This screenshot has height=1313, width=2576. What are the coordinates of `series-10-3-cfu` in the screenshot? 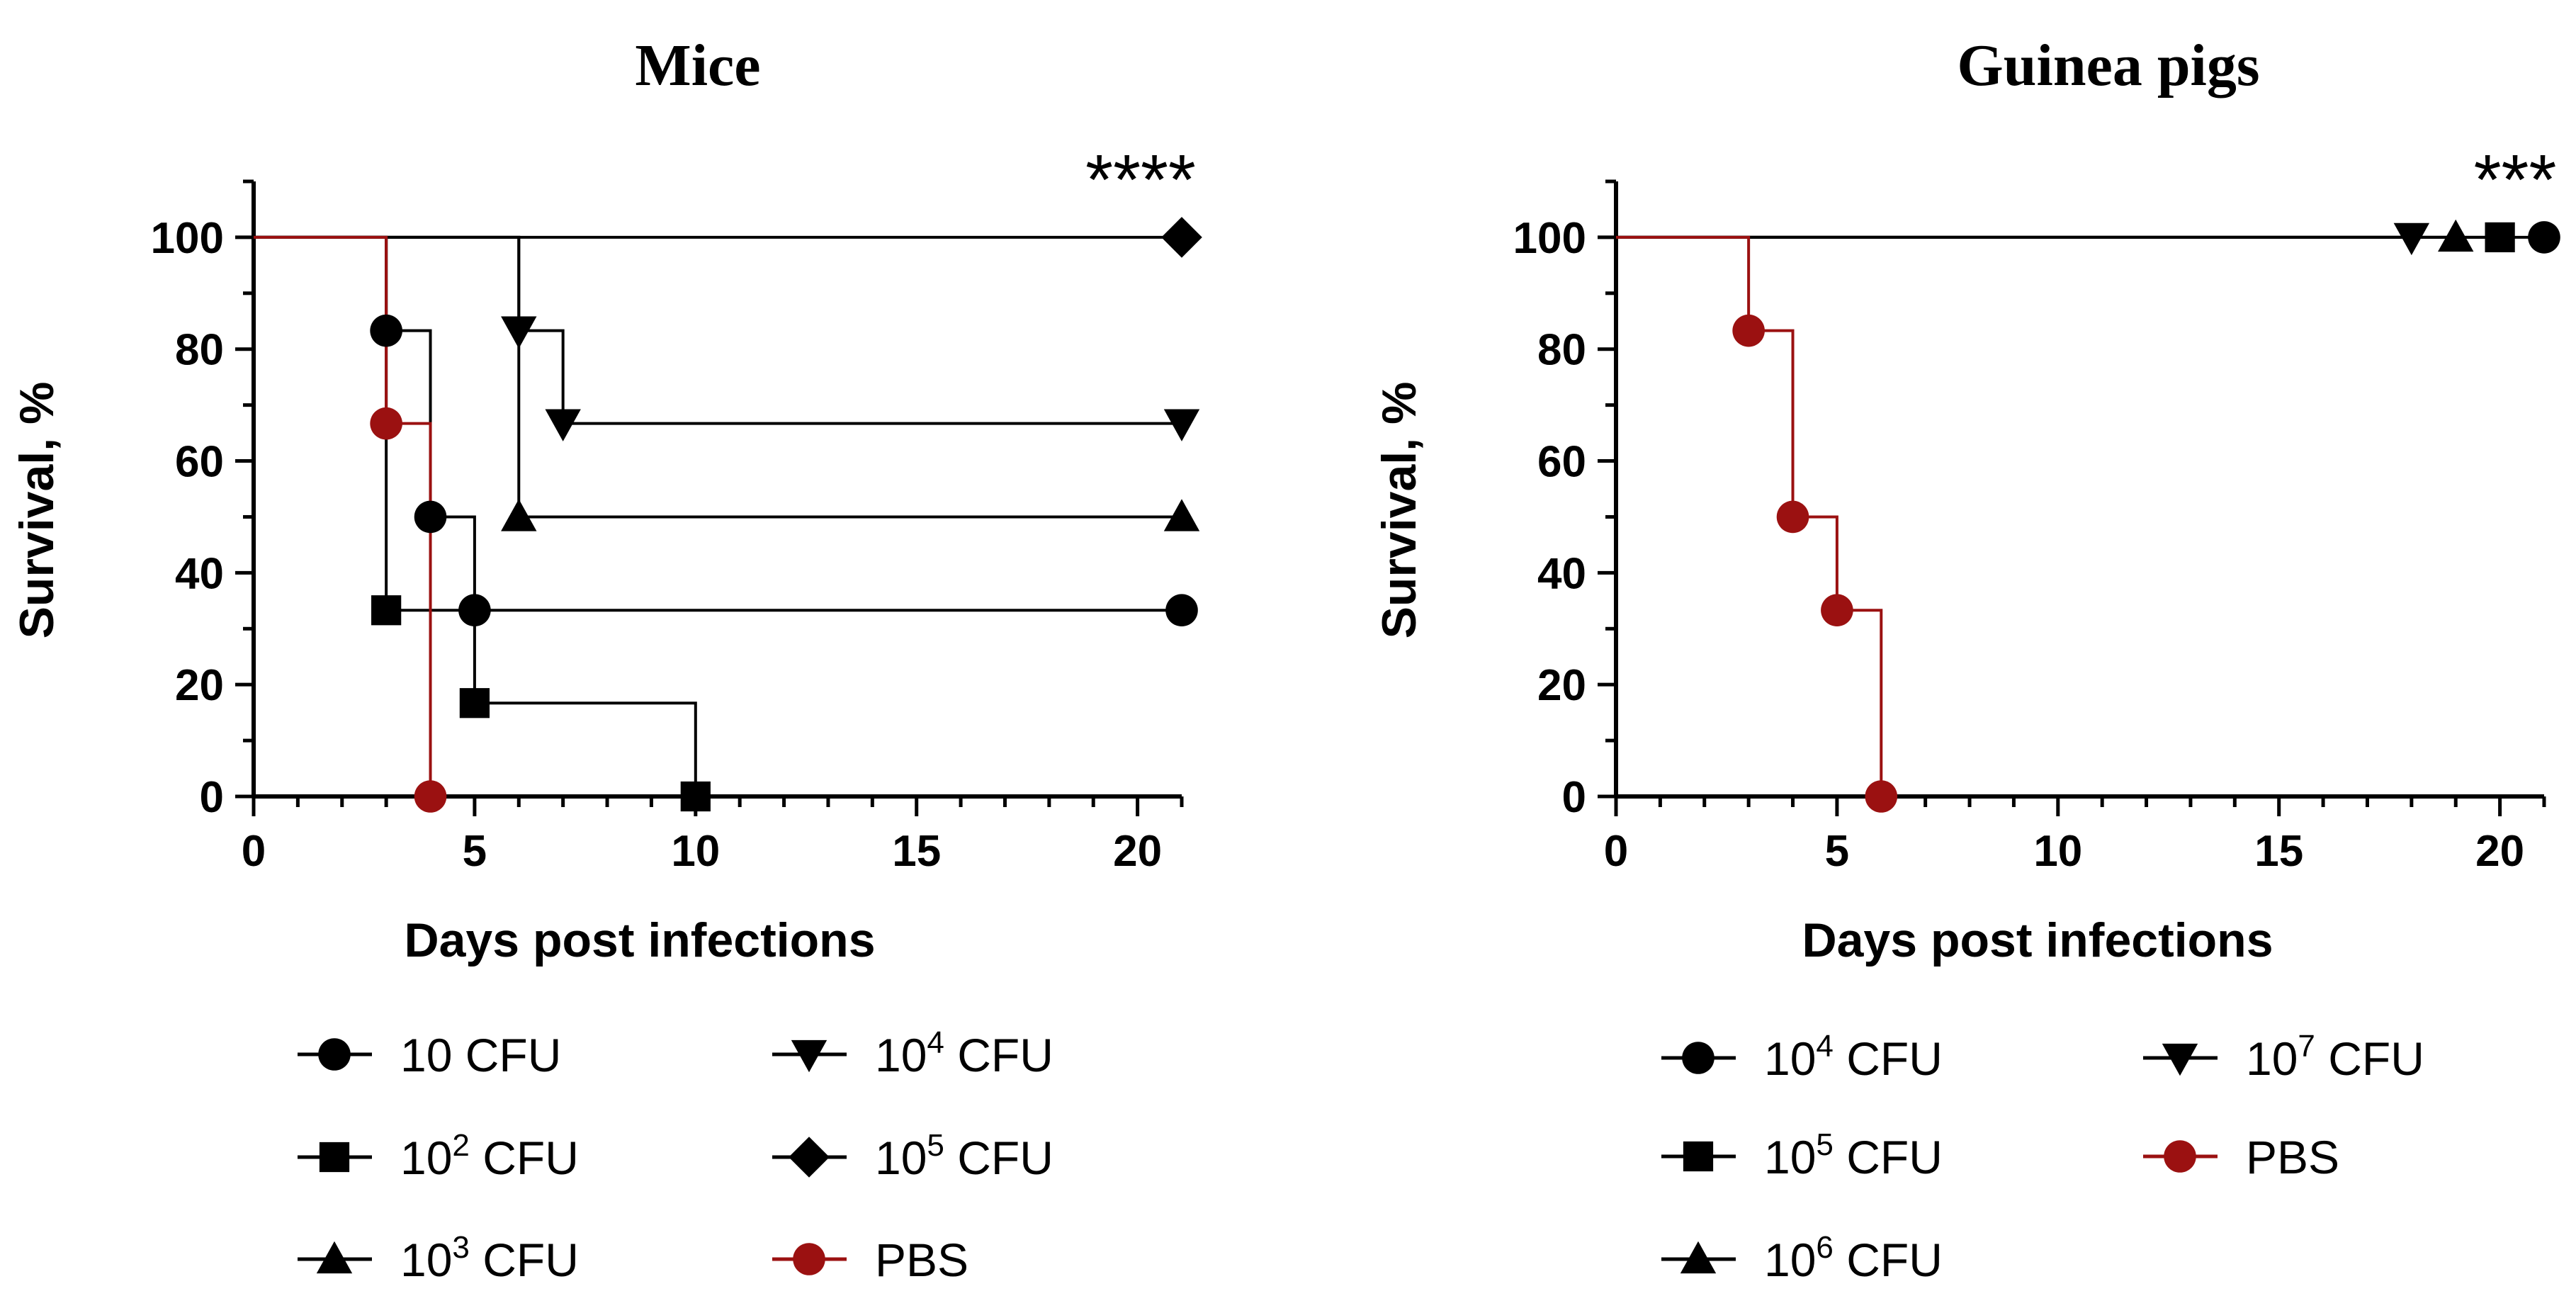 It's located at (718, 377).